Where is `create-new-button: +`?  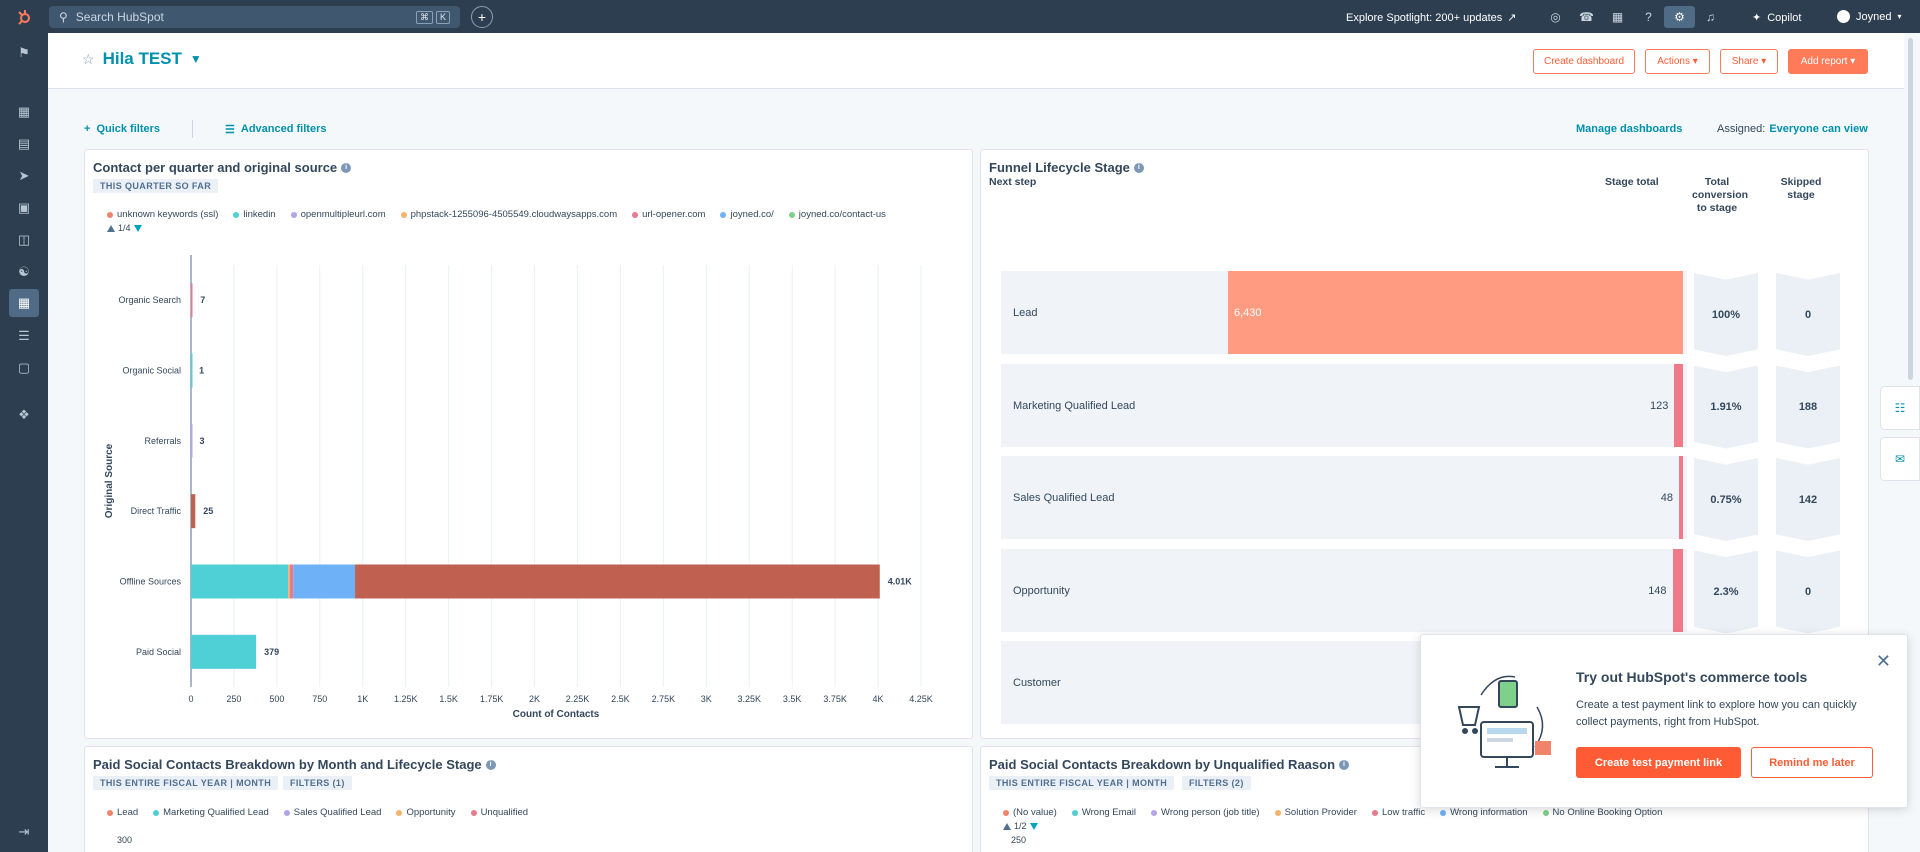 create-new-button: + is located at coordinates (482, 17).